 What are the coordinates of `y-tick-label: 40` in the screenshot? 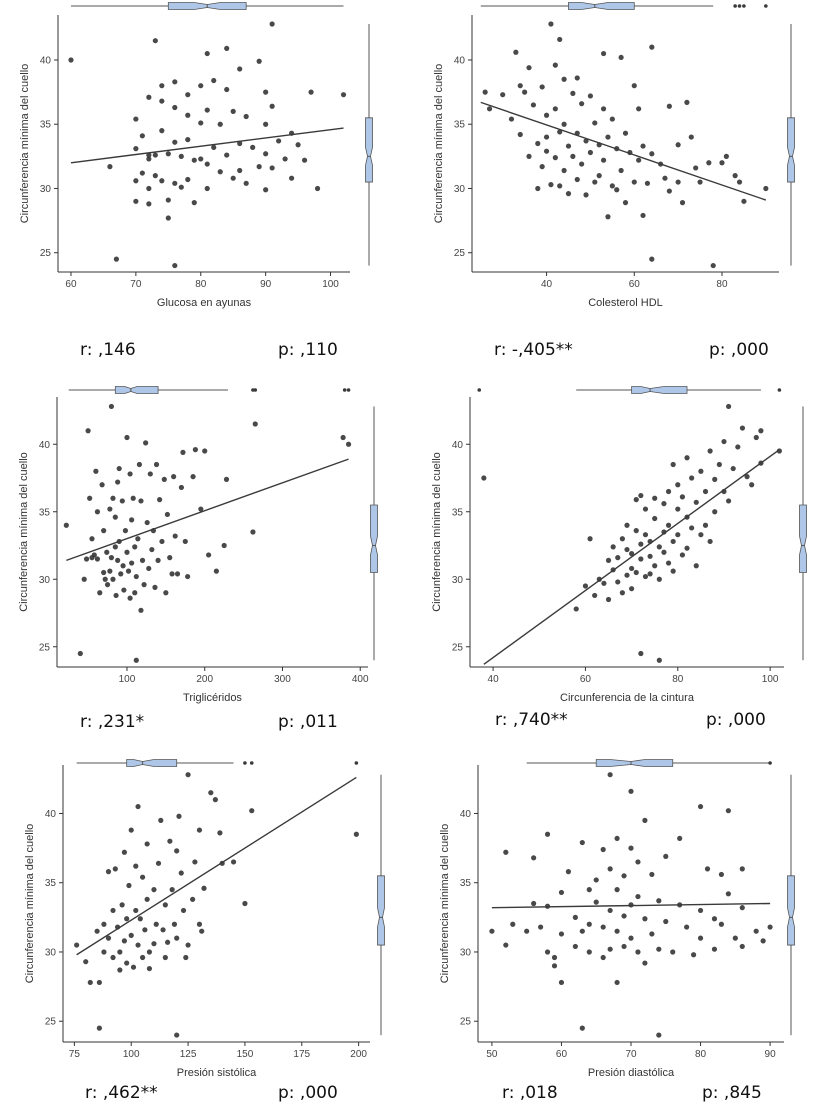 It's located at (51, 814).